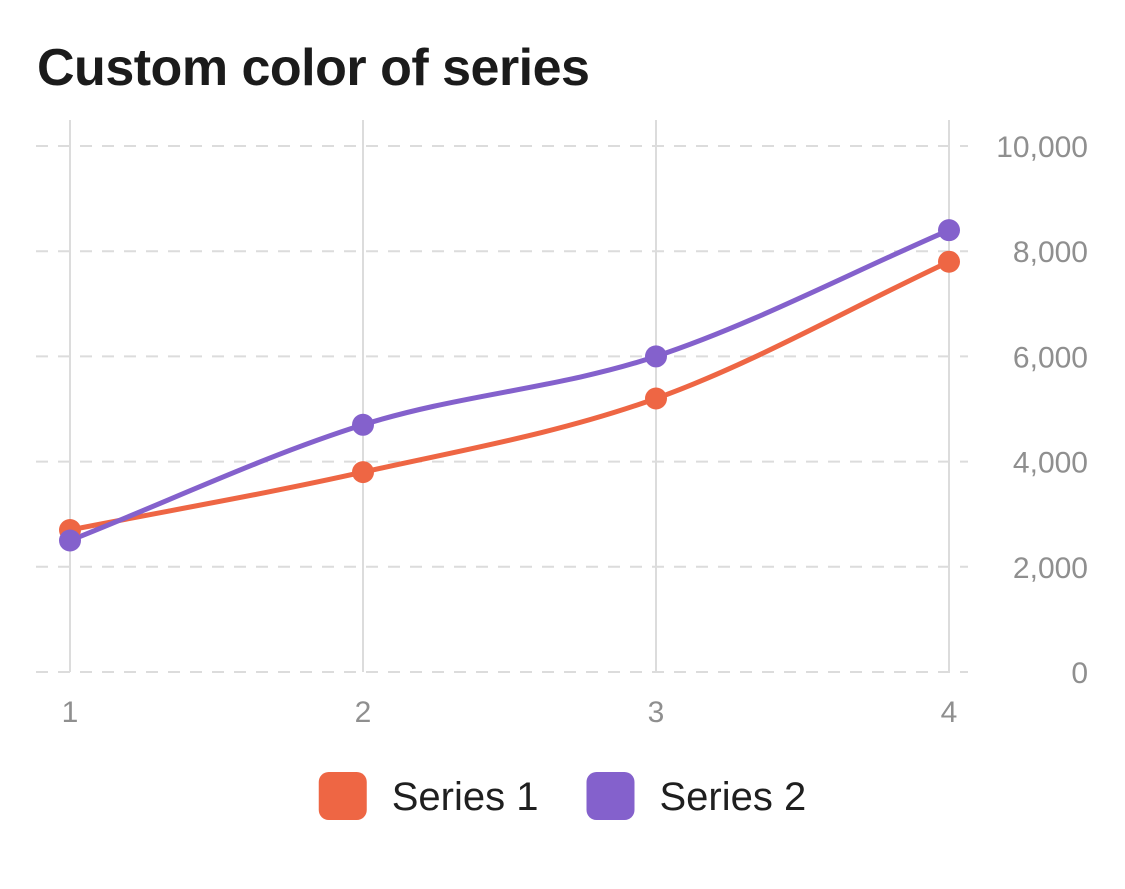 Image resolution: width=1125 pixels, height=889 pixels. I want to click on y-tick-label: 4,000, so click(1050, 463).